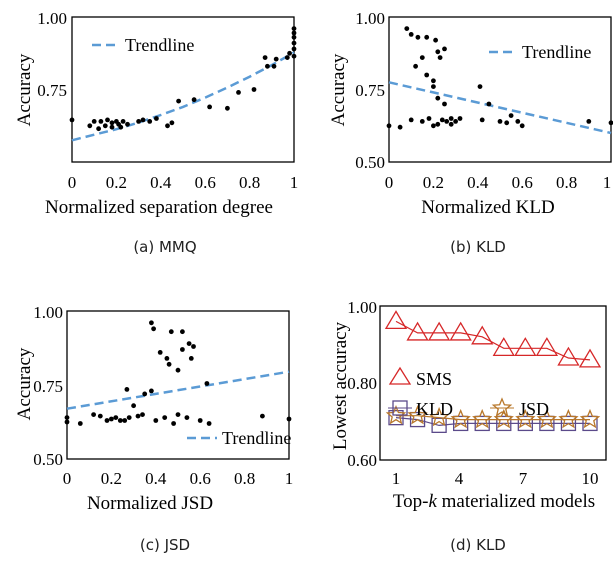 The width and height of the screenshot is (613, 575). I want to click on chart-d-ytick-2: 1.00, so click(362, 307).